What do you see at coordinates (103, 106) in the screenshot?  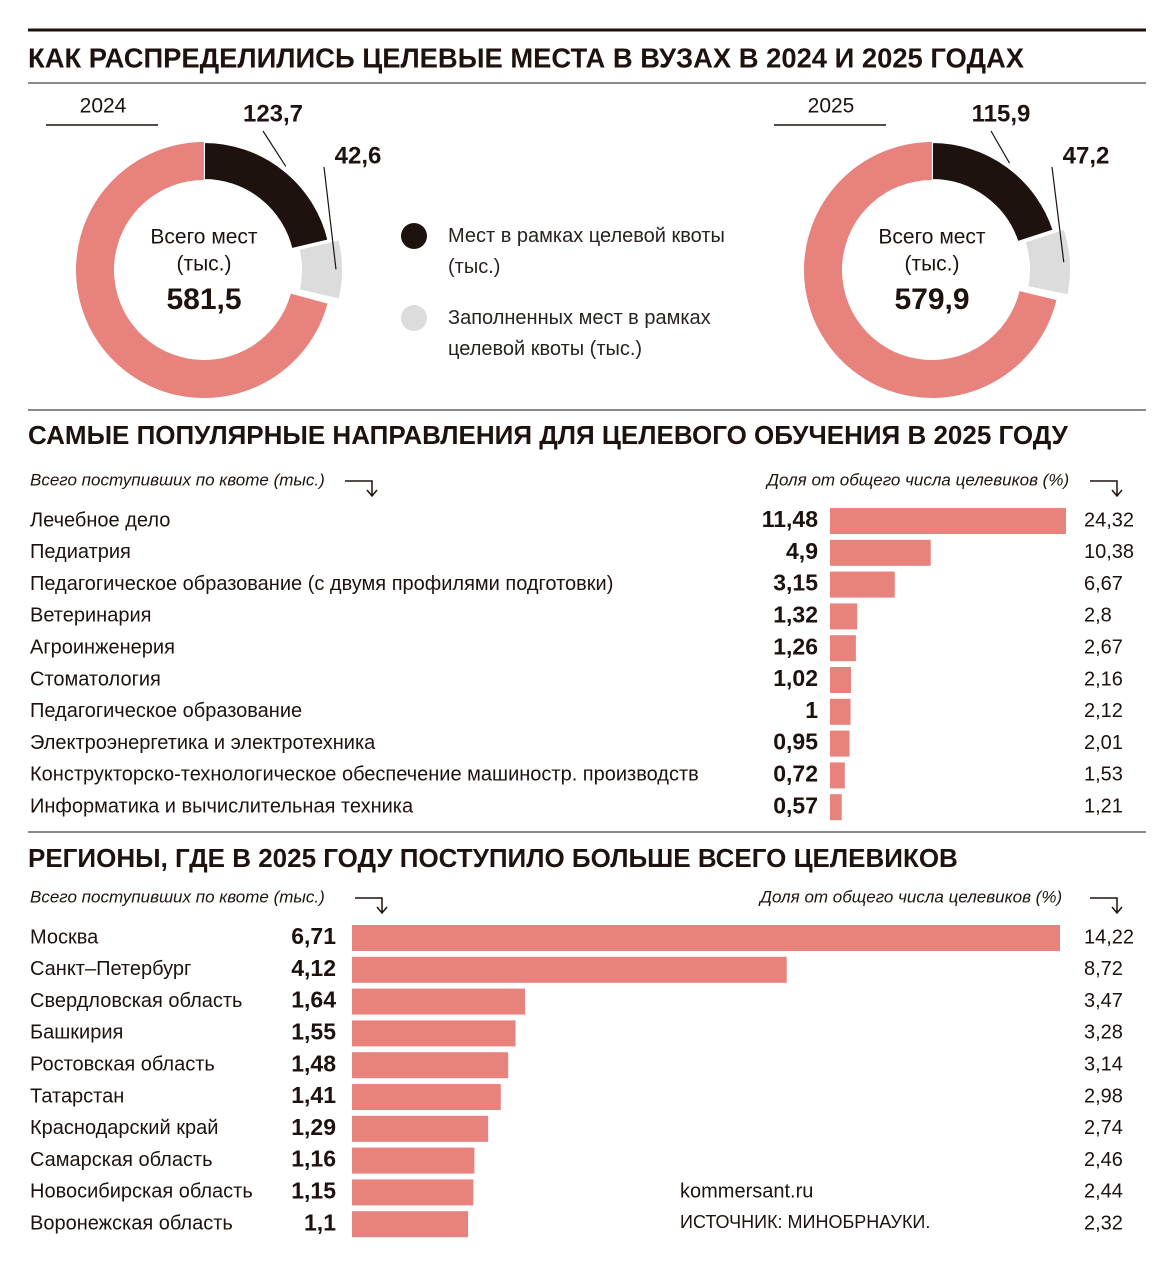 I see `donut-year: 2024` at bounding box center [103, 106].